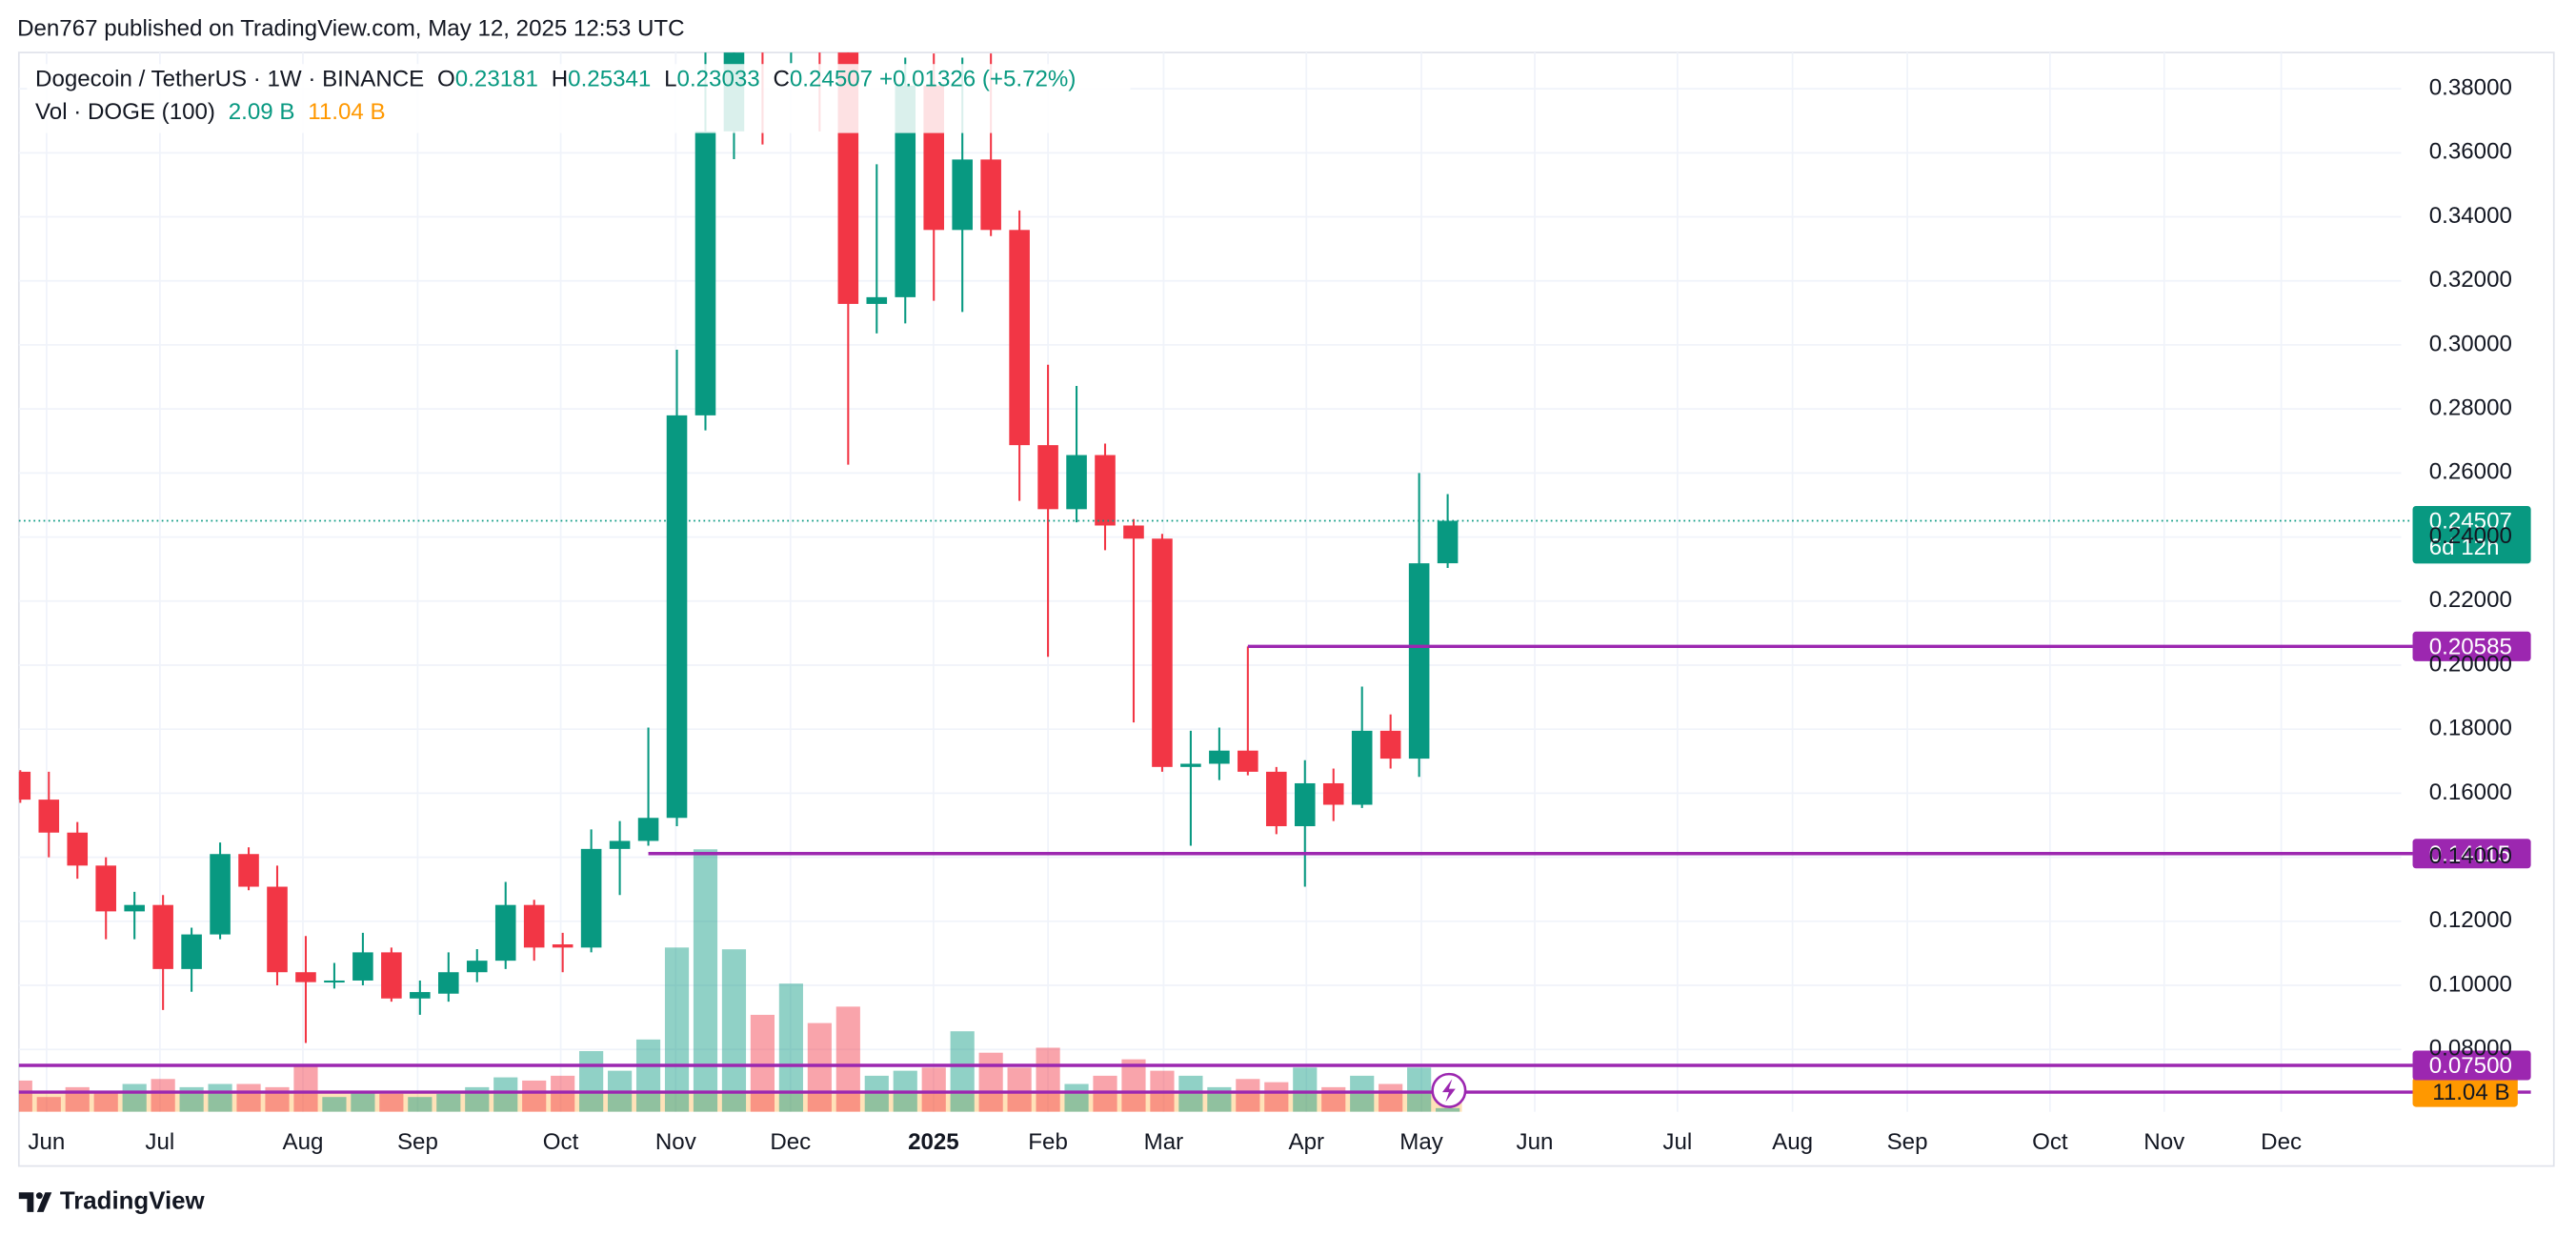  Describe the element at coordinates (718, 79) in the screenshot. I see `ohlc-value: 0.23033` at that location.